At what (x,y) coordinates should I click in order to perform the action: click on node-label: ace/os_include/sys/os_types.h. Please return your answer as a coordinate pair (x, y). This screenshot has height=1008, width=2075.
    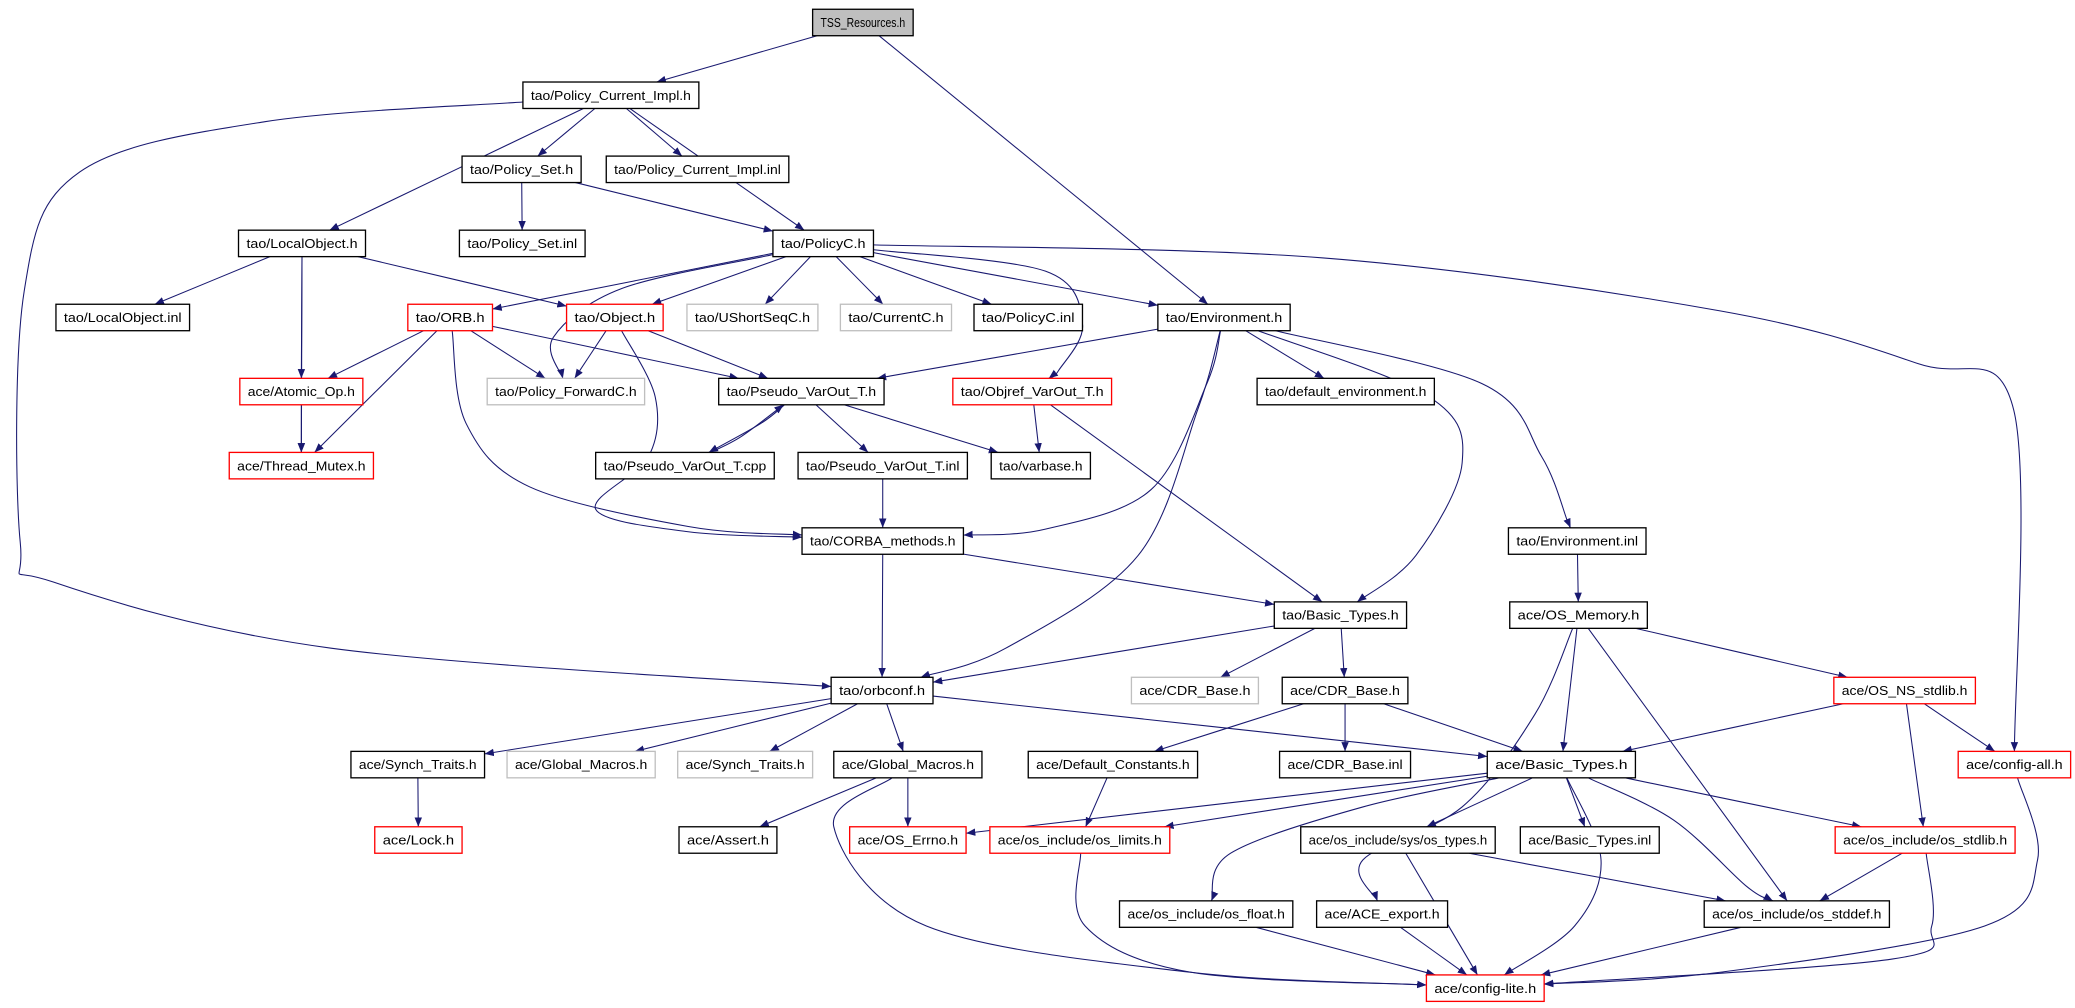
    Looking at the image, I should click on (1398, 840).